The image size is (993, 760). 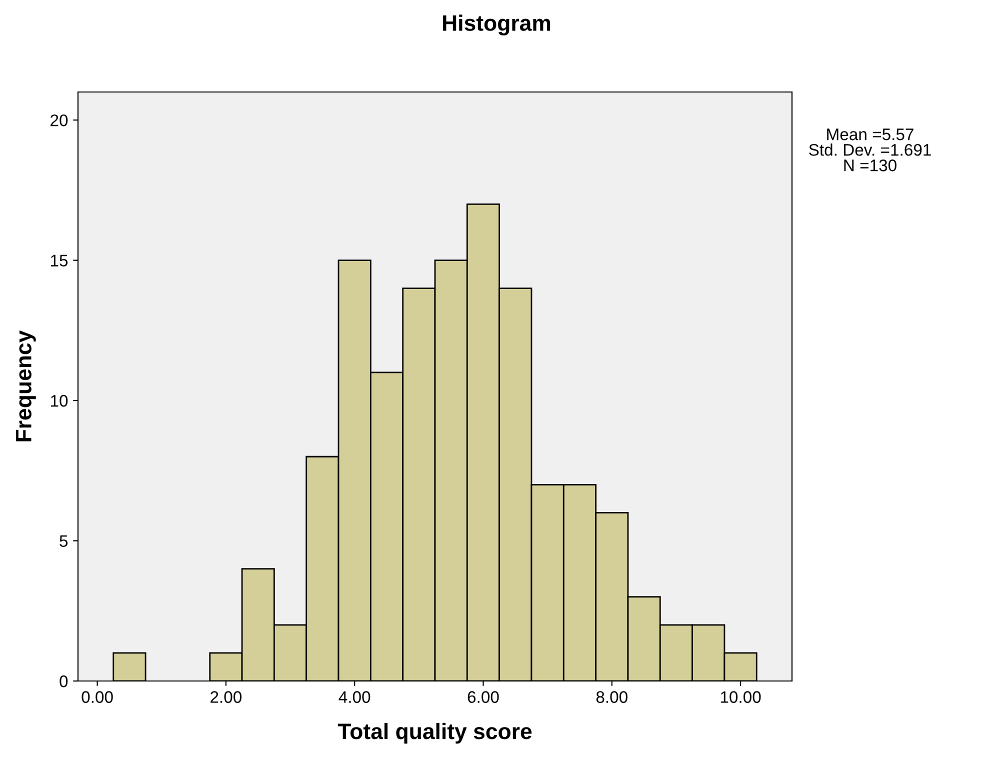 What do you see at coordinates (435, 733) in the screenshot?
I see `x-axis-title: Total quality score` at bounding box center [435, 733].